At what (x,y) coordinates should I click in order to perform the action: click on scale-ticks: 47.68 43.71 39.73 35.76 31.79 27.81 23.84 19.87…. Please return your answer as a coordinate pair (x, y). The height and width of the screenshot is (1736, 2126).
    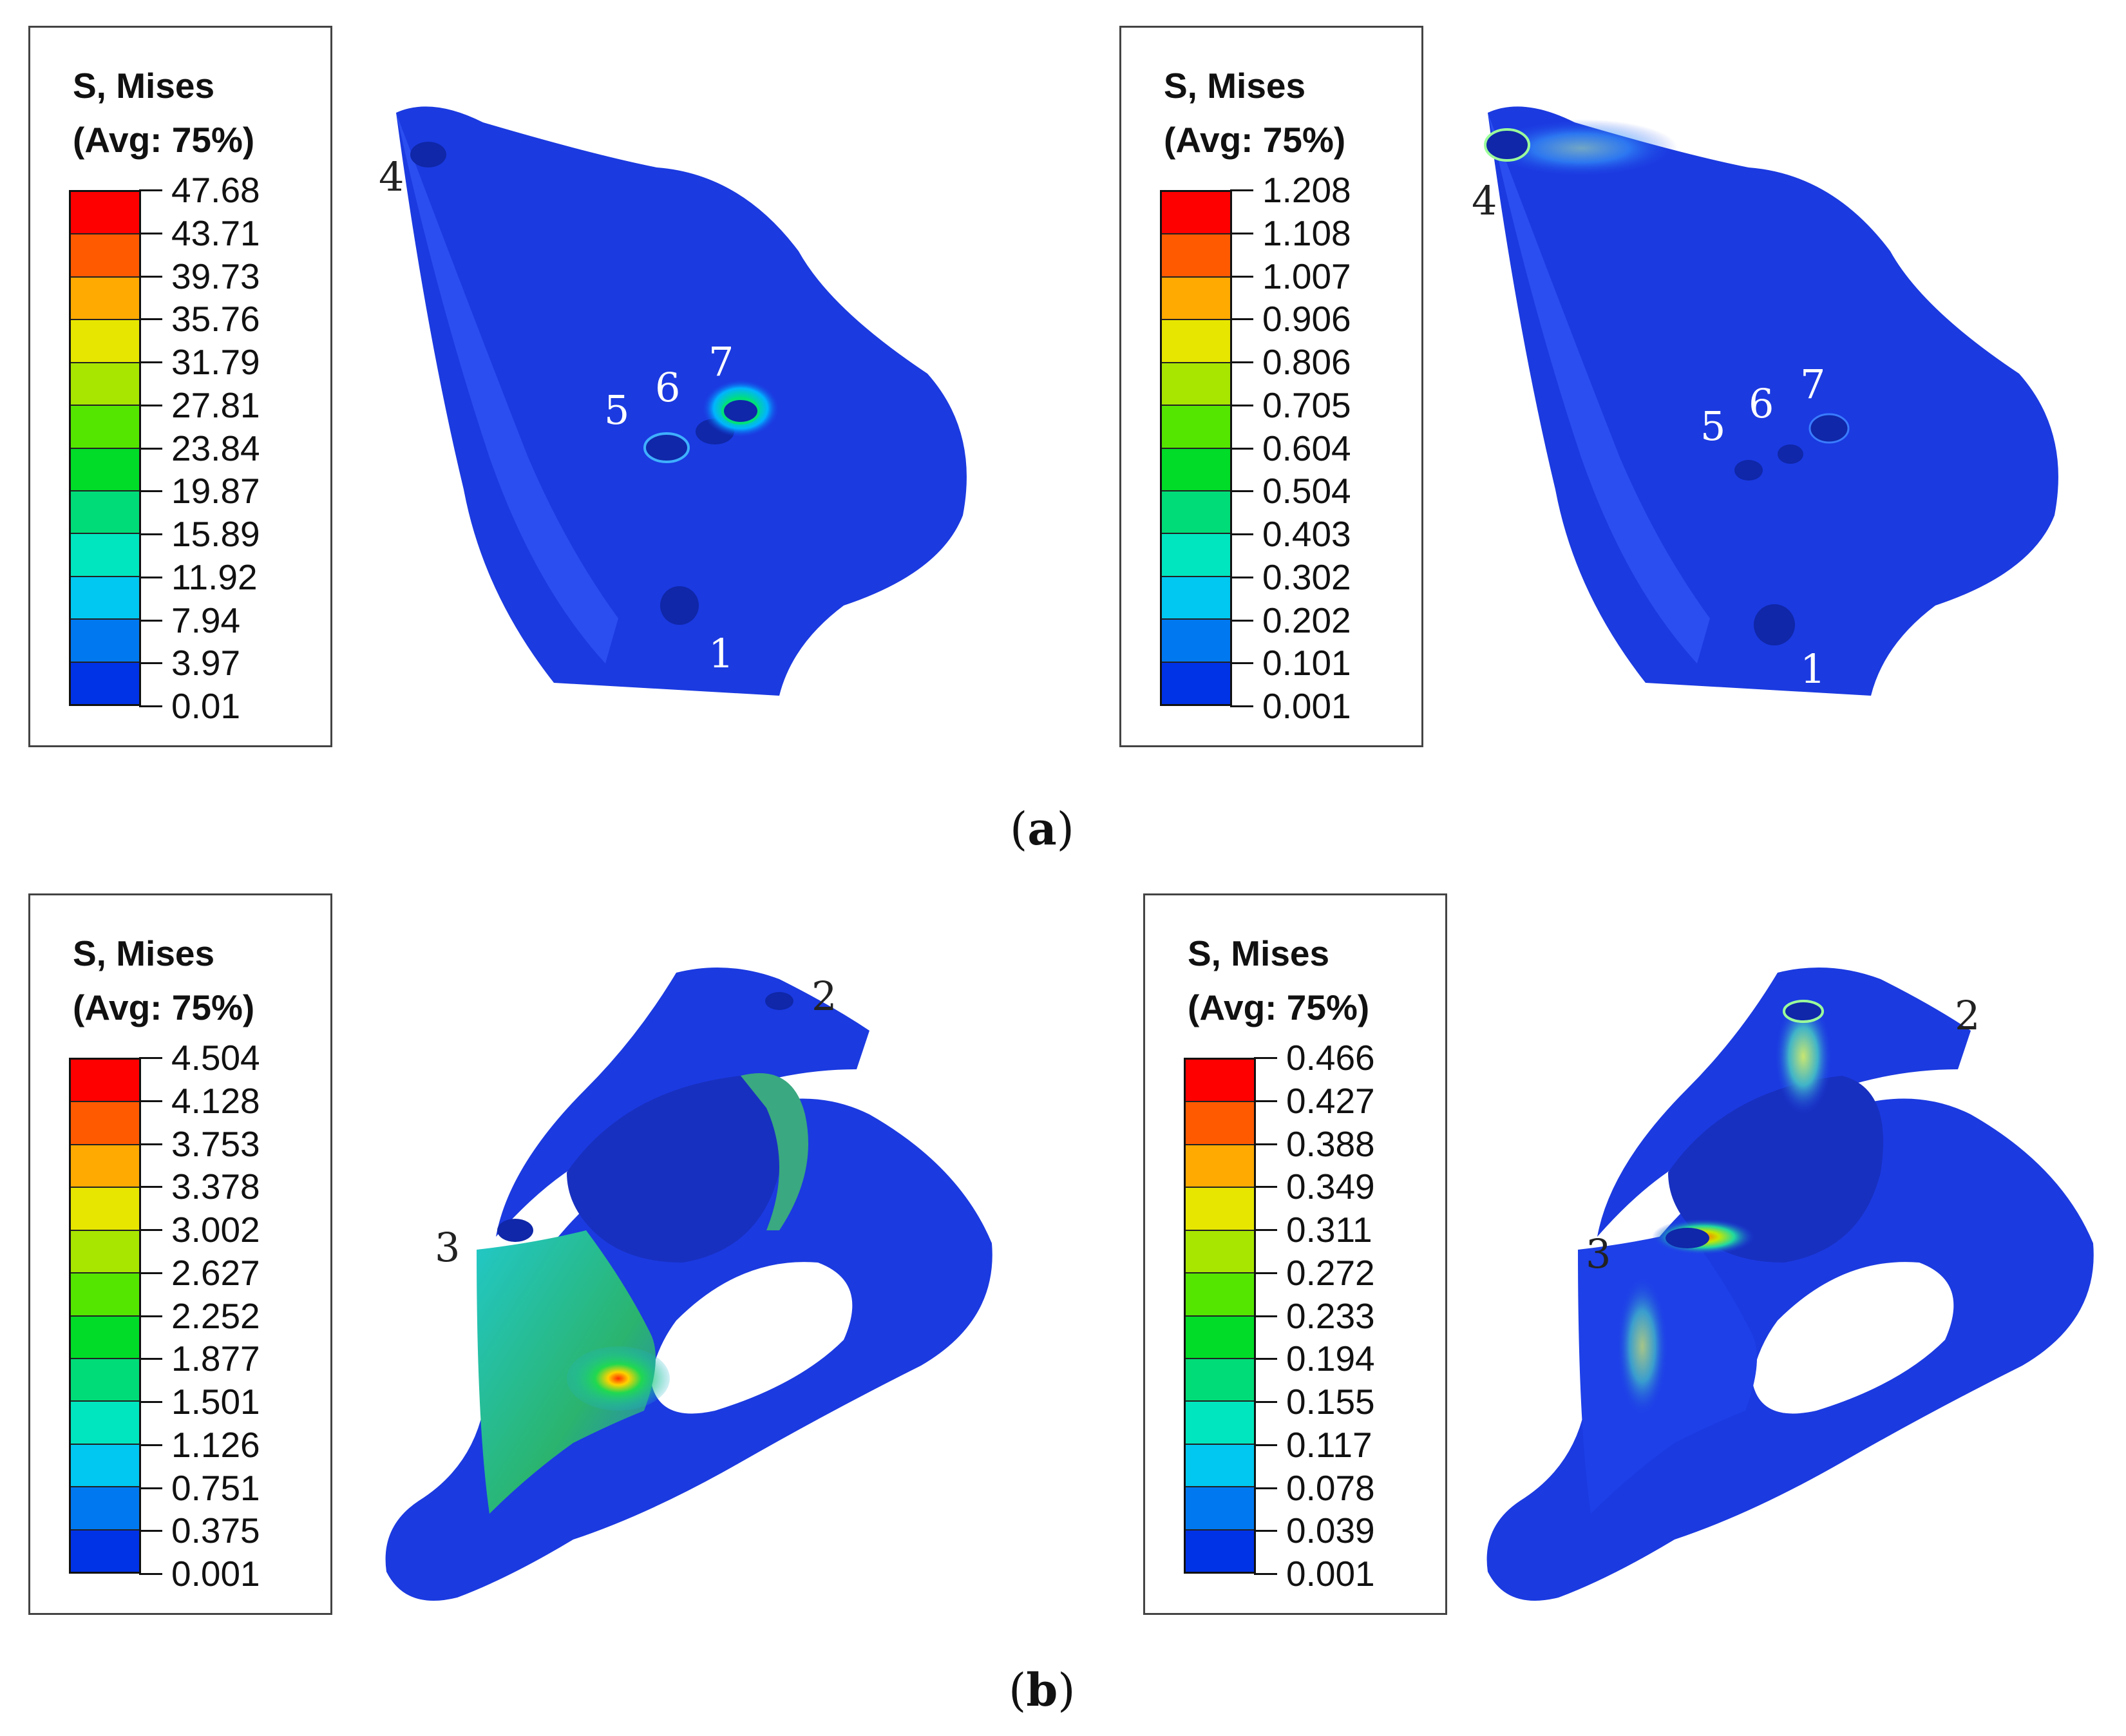
    Looking at the image, I should click on (235, 448).